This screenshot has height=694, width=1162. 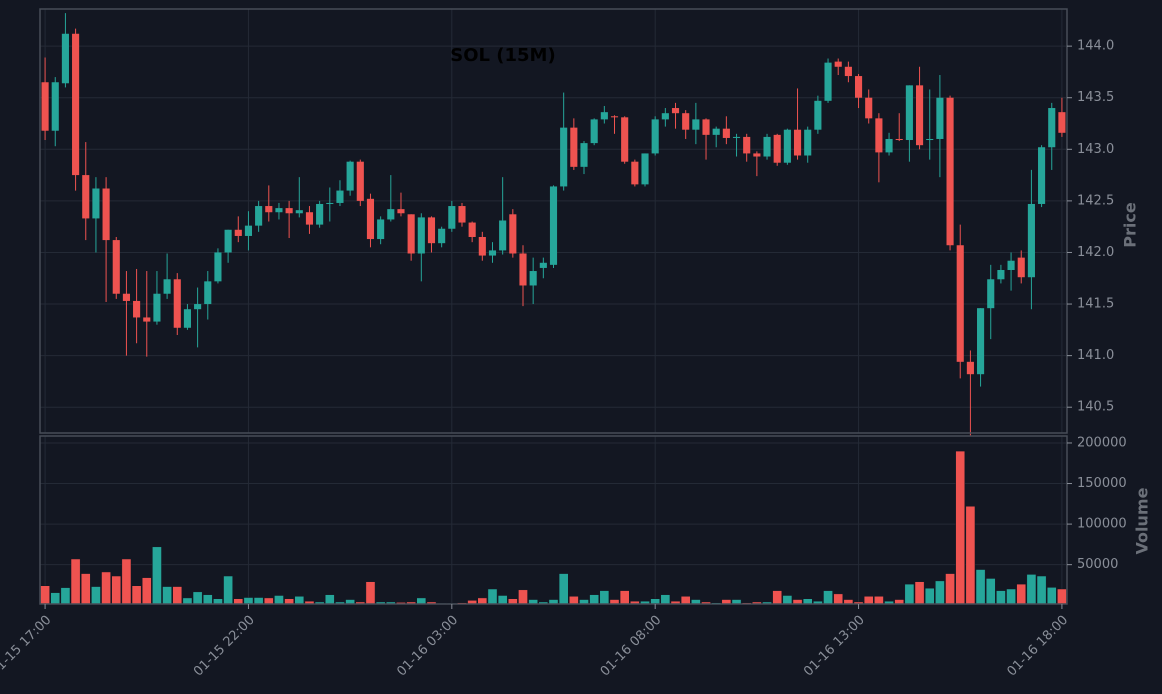 What do you see at coordinates (1095, 355) in the screenshot?
I see `y-tick-label: 141.0` at bounding box center [1095, 355].